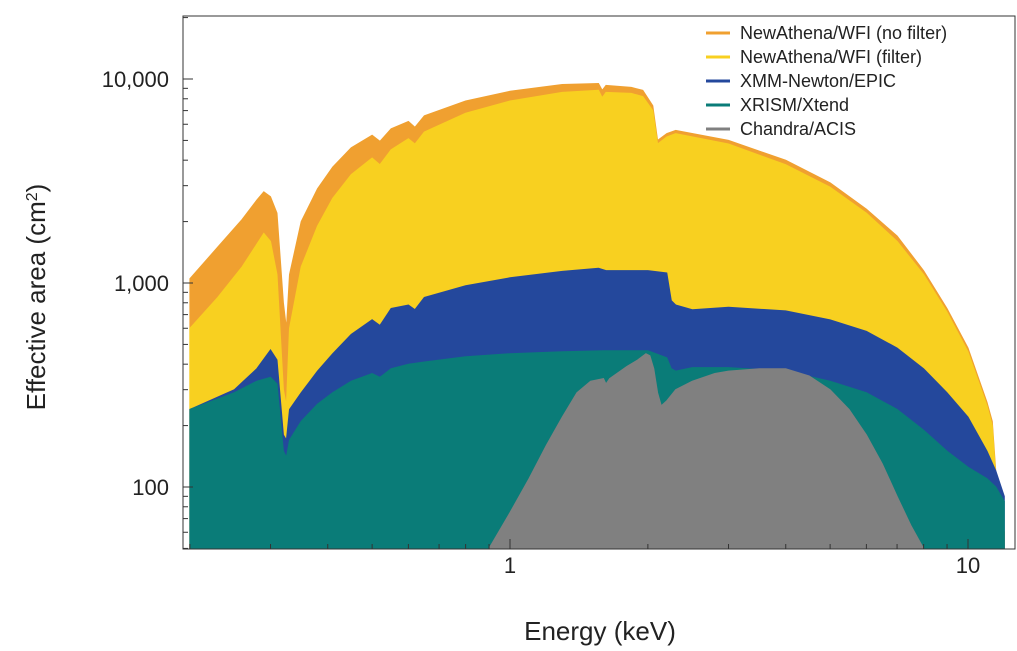  What do you see at coordinates (150, 487) in the screenshot?
I see `y-tick-label-0: 100` at bounding box center [150, 487].